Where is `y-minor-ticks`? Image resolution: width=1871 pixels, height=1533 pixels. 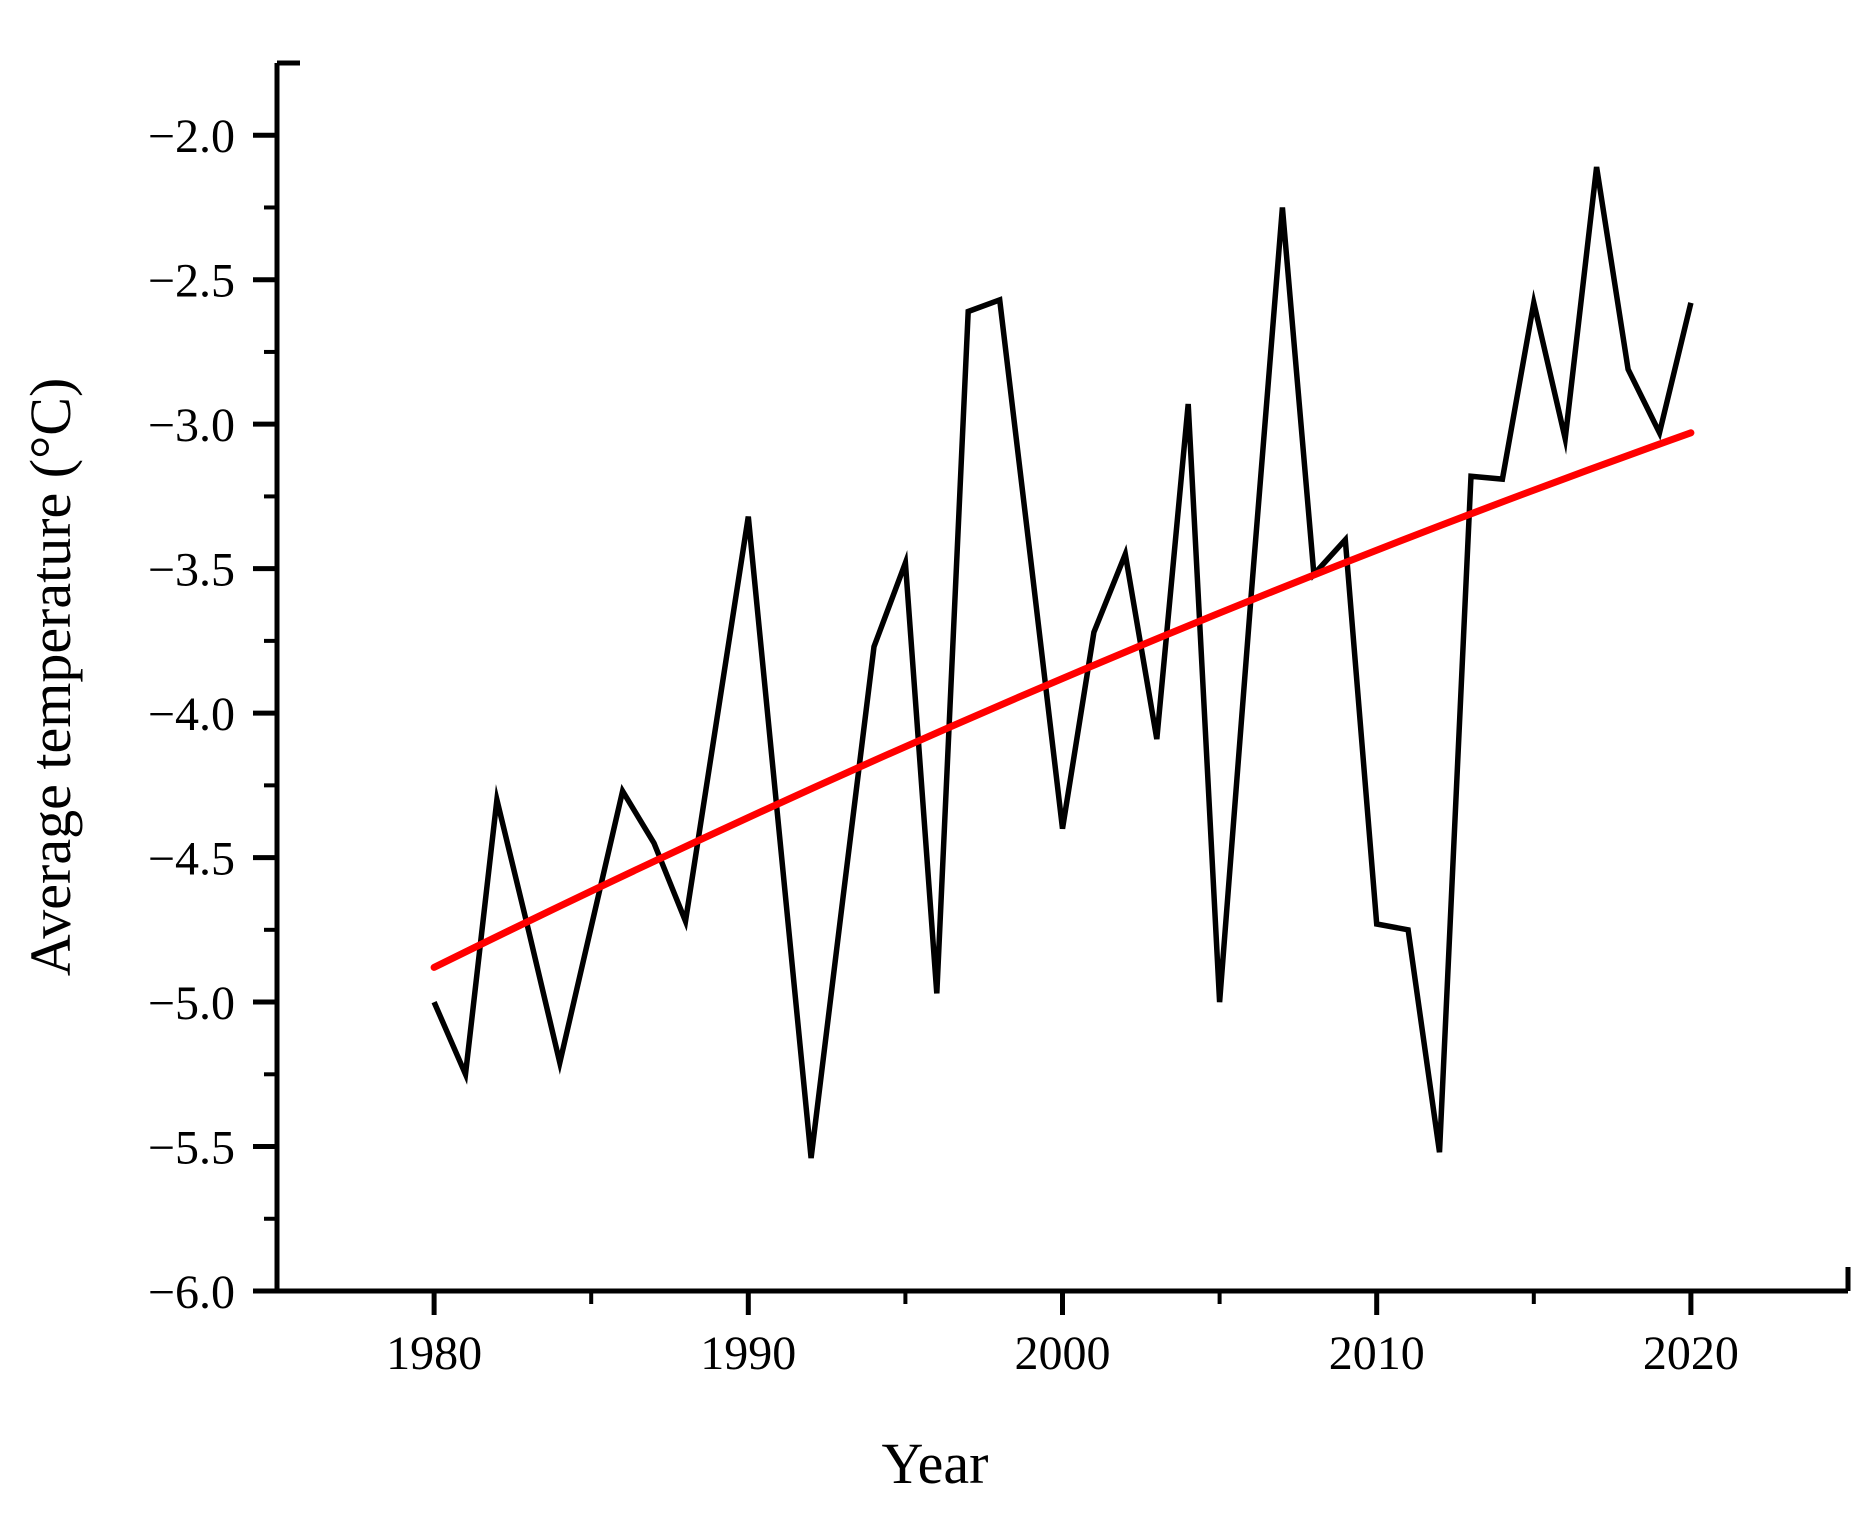 y-minor-ticks is located at coordinates (270, 713).